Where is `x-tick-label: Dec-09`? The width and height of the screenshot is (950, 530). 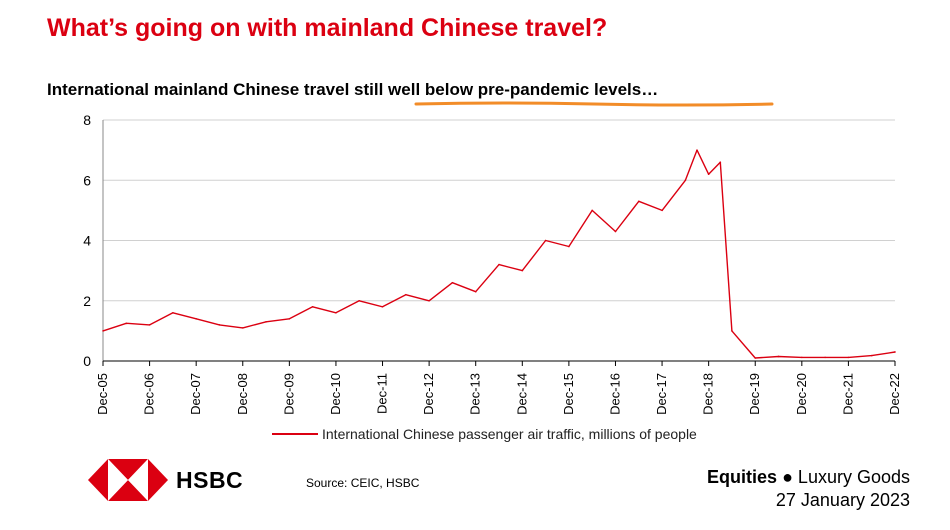 x-tick-label: Dec-09 is located at coordinates (288, 394).